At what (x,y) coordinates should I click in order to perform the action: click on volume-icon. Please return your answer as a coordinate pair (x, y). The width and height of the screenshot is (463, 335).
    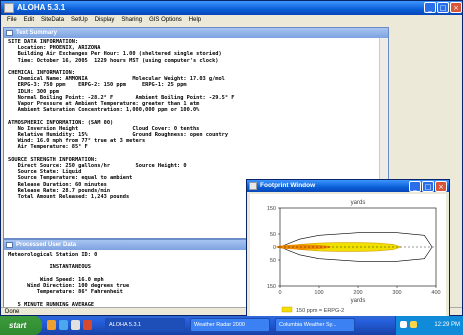
    Looking at the image, I should click on (413, 324).